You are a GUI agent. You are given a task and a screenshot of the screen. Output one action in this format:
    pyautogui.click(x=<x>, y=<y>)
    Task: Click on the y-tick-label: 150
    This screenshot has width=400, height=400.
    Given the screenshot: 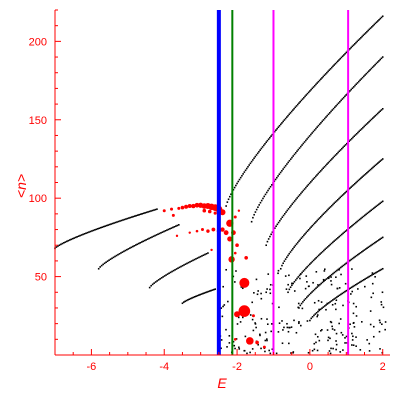 What is the action you would take?
    pyautogui.click(x=38, y=121)
    